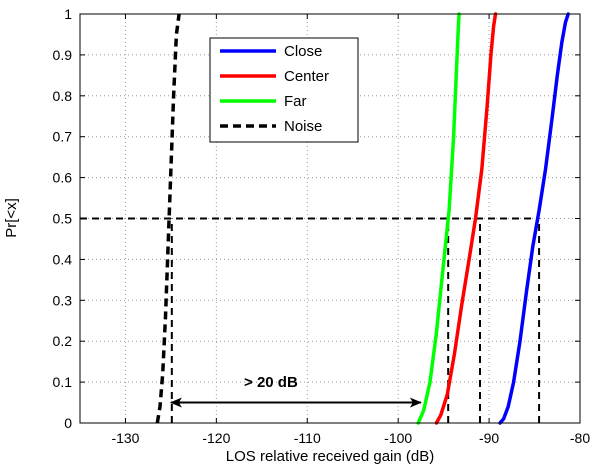  What do you see at coordinates (63, 259) in the screenshot?
I see `y-tick-label: 0.4` at bounding box center [63, 259].